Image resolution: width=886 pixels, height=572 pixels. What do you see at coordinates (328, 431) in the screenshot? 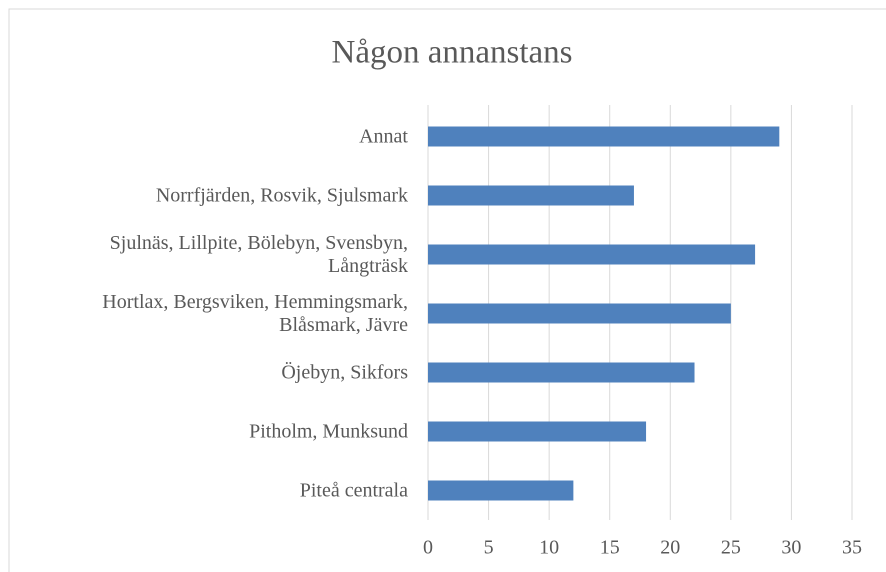
I see `y-tick-label: Pitholm, Munksund` at bounding box center [328, 431].